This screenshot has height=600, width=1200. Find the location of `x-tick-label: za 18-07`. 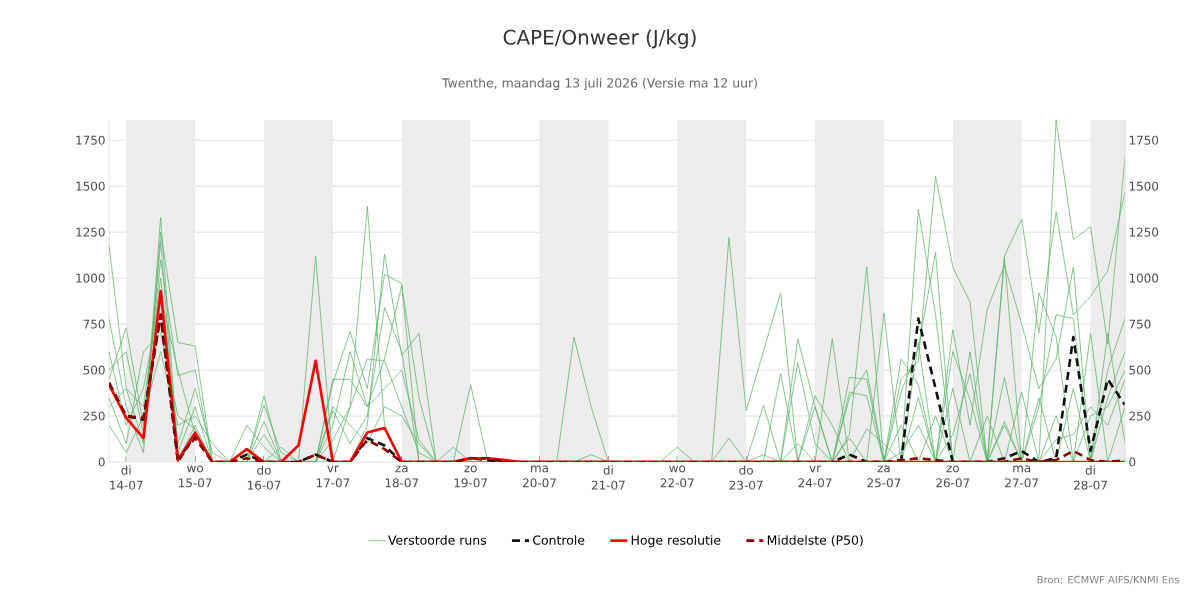

x-tick-label: za 18-07 is located at coordinates (402, 476).